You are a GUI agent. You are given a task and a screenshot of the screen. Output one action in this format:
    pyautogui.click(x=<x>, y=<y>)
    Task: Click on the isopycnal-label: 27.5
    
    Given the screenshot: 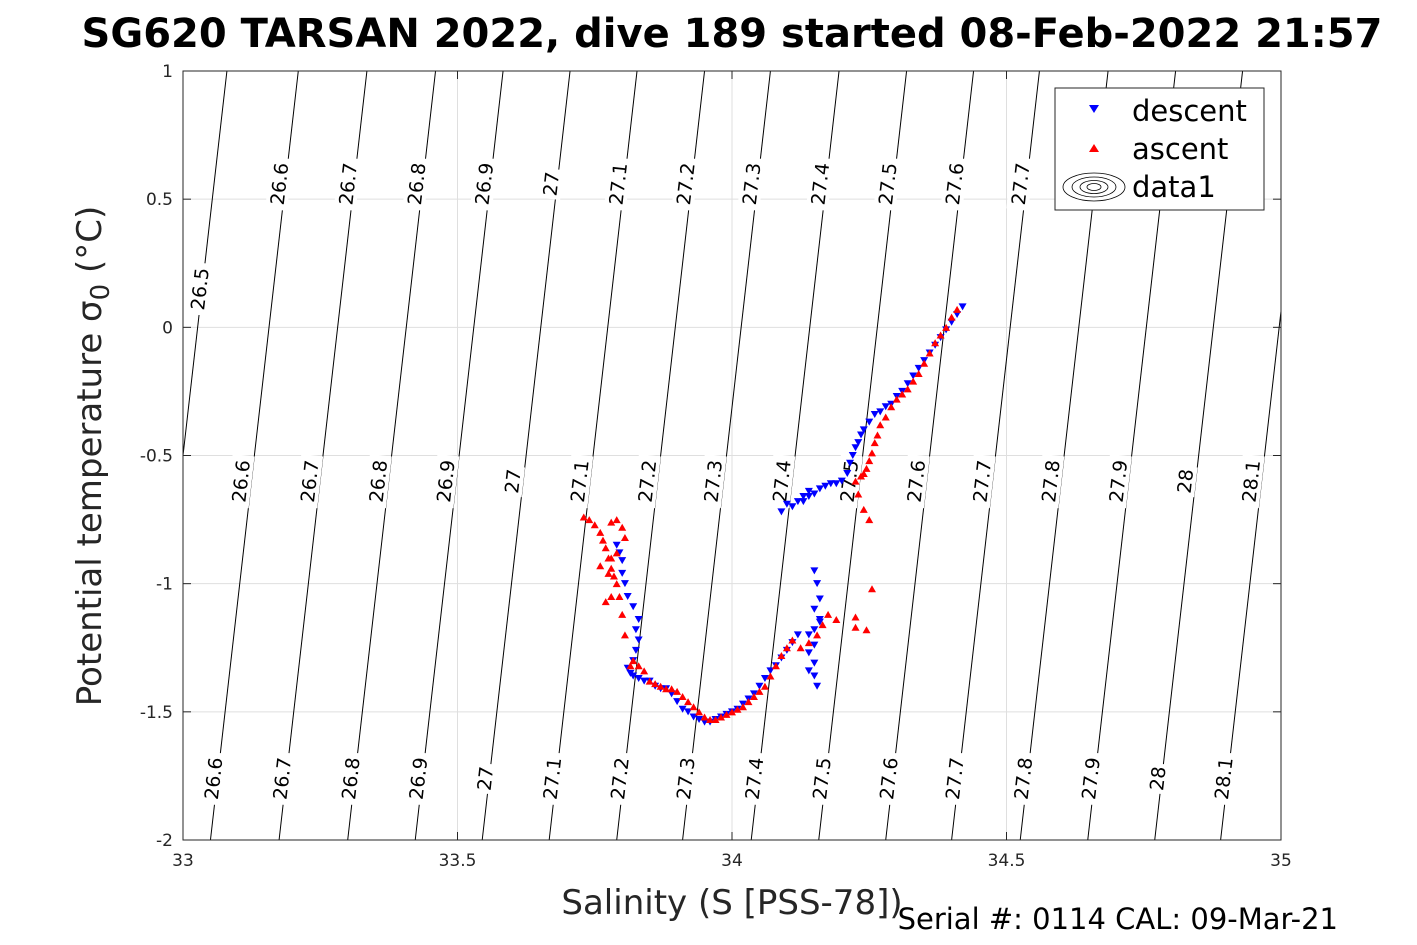 What is the action you would take?
    pyautogui.click(x=822, y=778)
    